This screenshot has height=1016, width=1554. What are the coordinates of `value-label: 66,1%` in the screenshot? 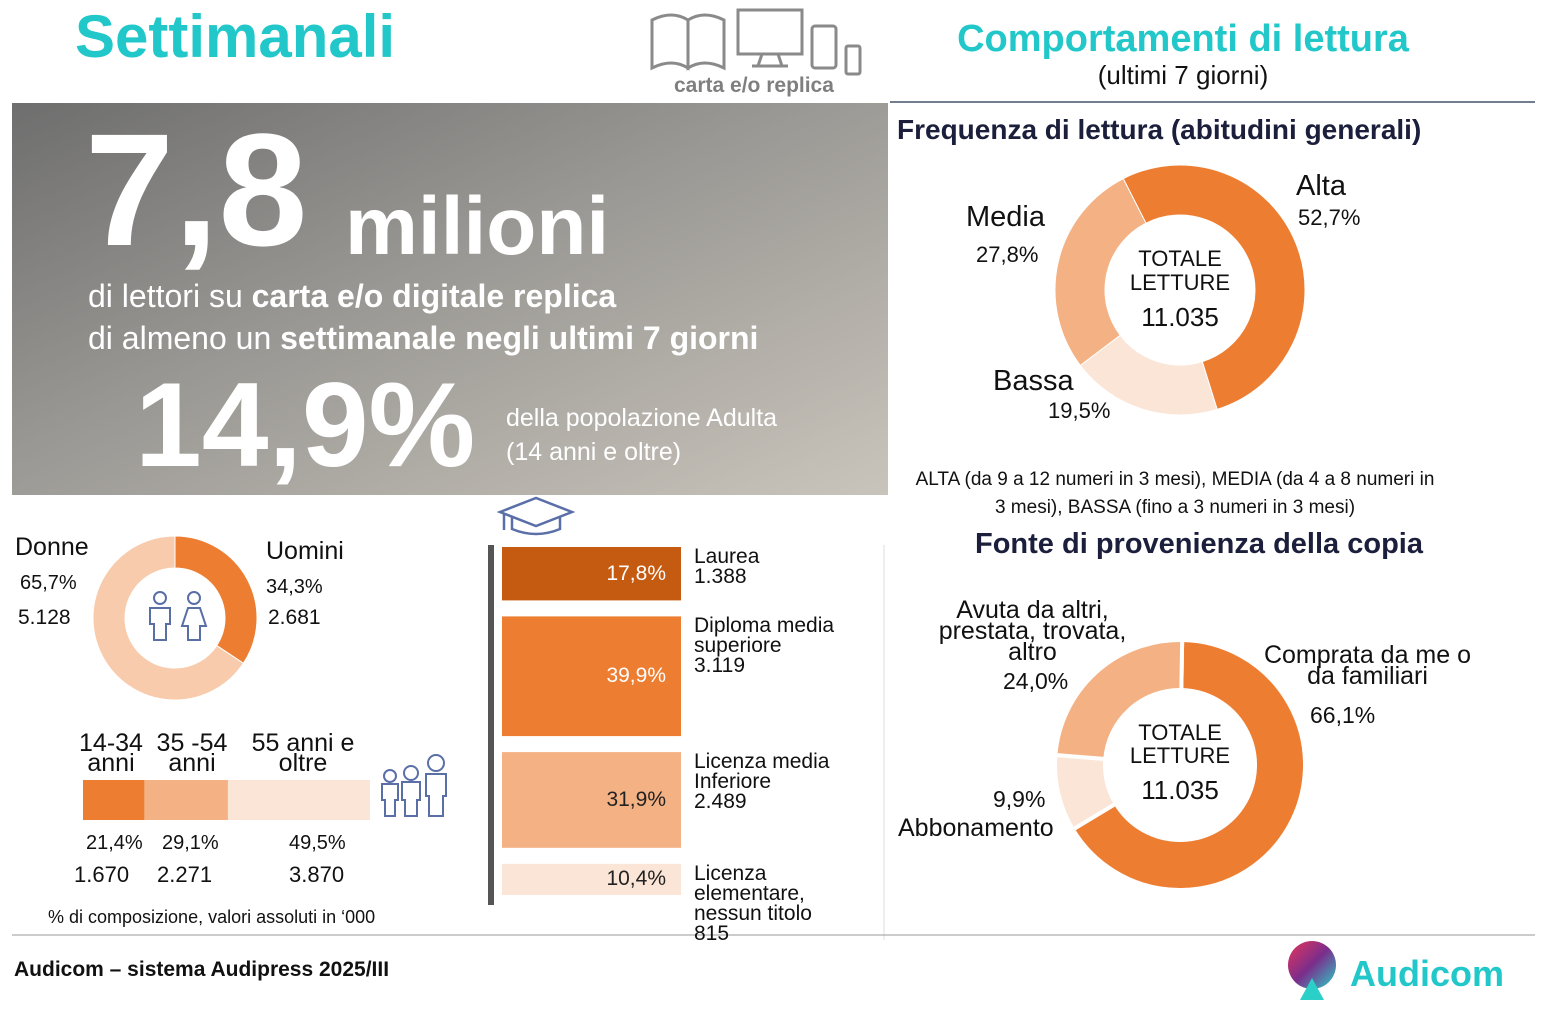 It's located at (1343, 715).